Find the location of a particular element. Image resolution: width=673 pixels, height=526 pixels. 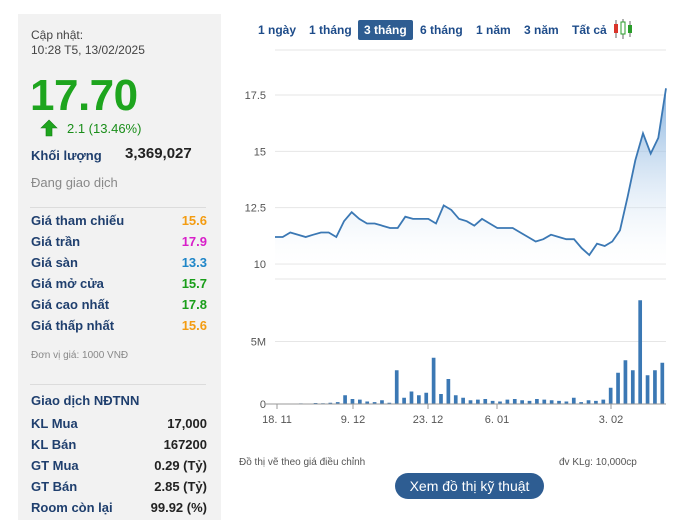

price-label: Giá tham chiếu is located at coordinates (78, 220).